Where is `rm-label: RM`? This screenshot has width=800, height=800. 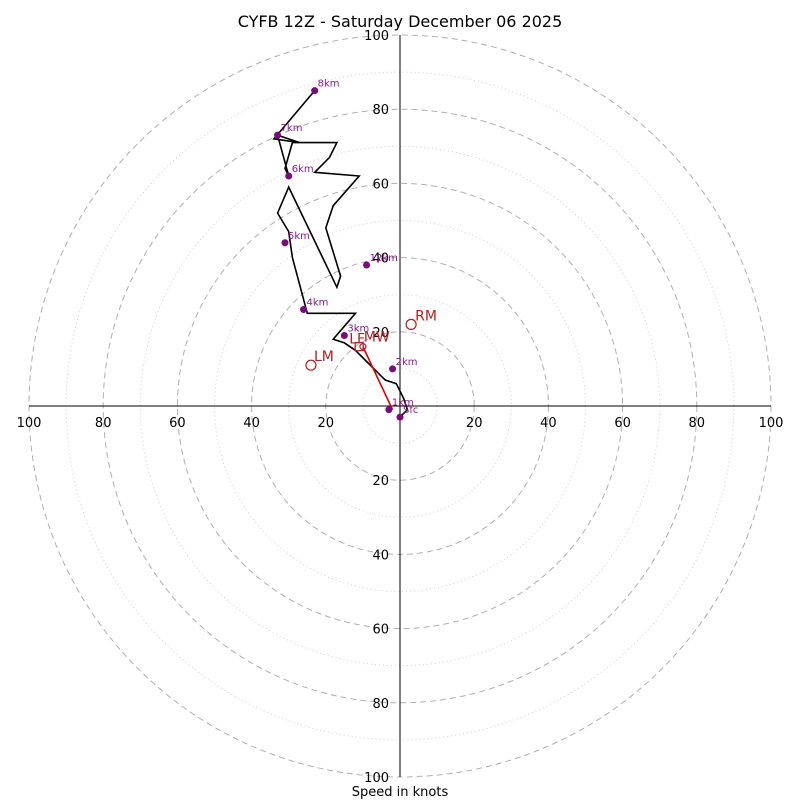 rm-label: RM is located at coordinates (426, 316).